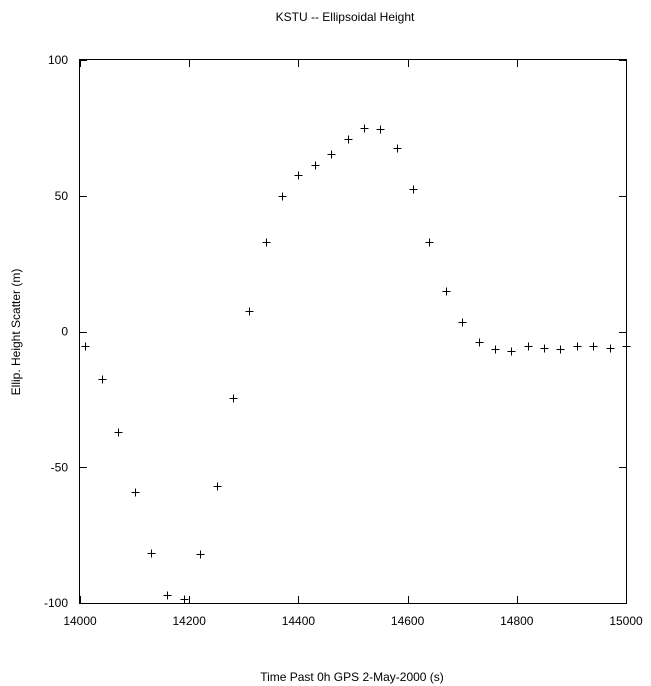  I want to click on y-axis-label: Ellip. Height Scatter (m), so click(16, 332).